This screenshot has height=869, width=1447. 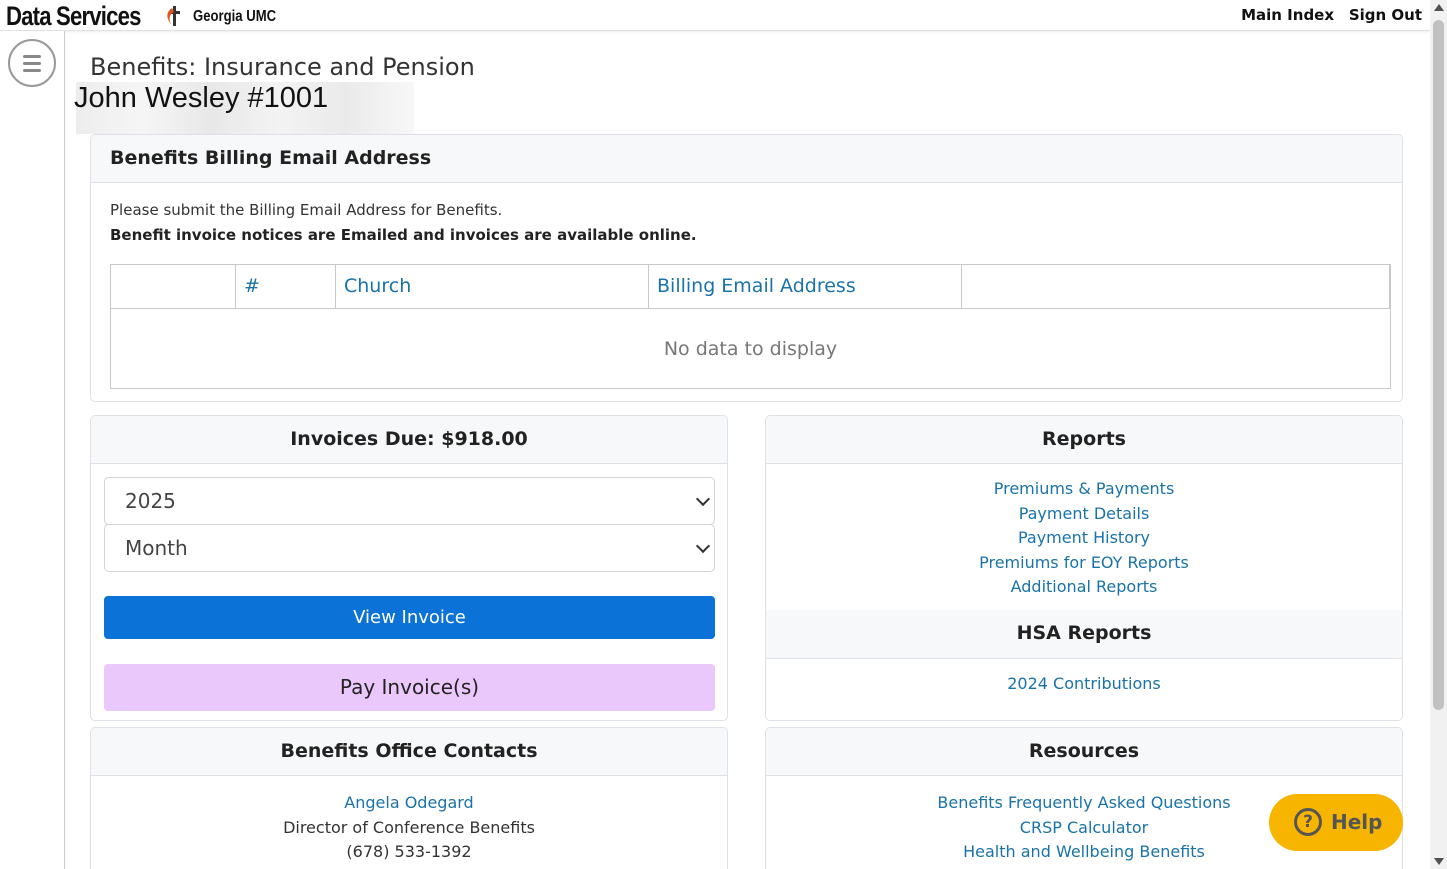 What do you see at coordinates (1084, 440) in the screenshot?
I see `reports-title: Reports` at bounding box center [1084, 440].